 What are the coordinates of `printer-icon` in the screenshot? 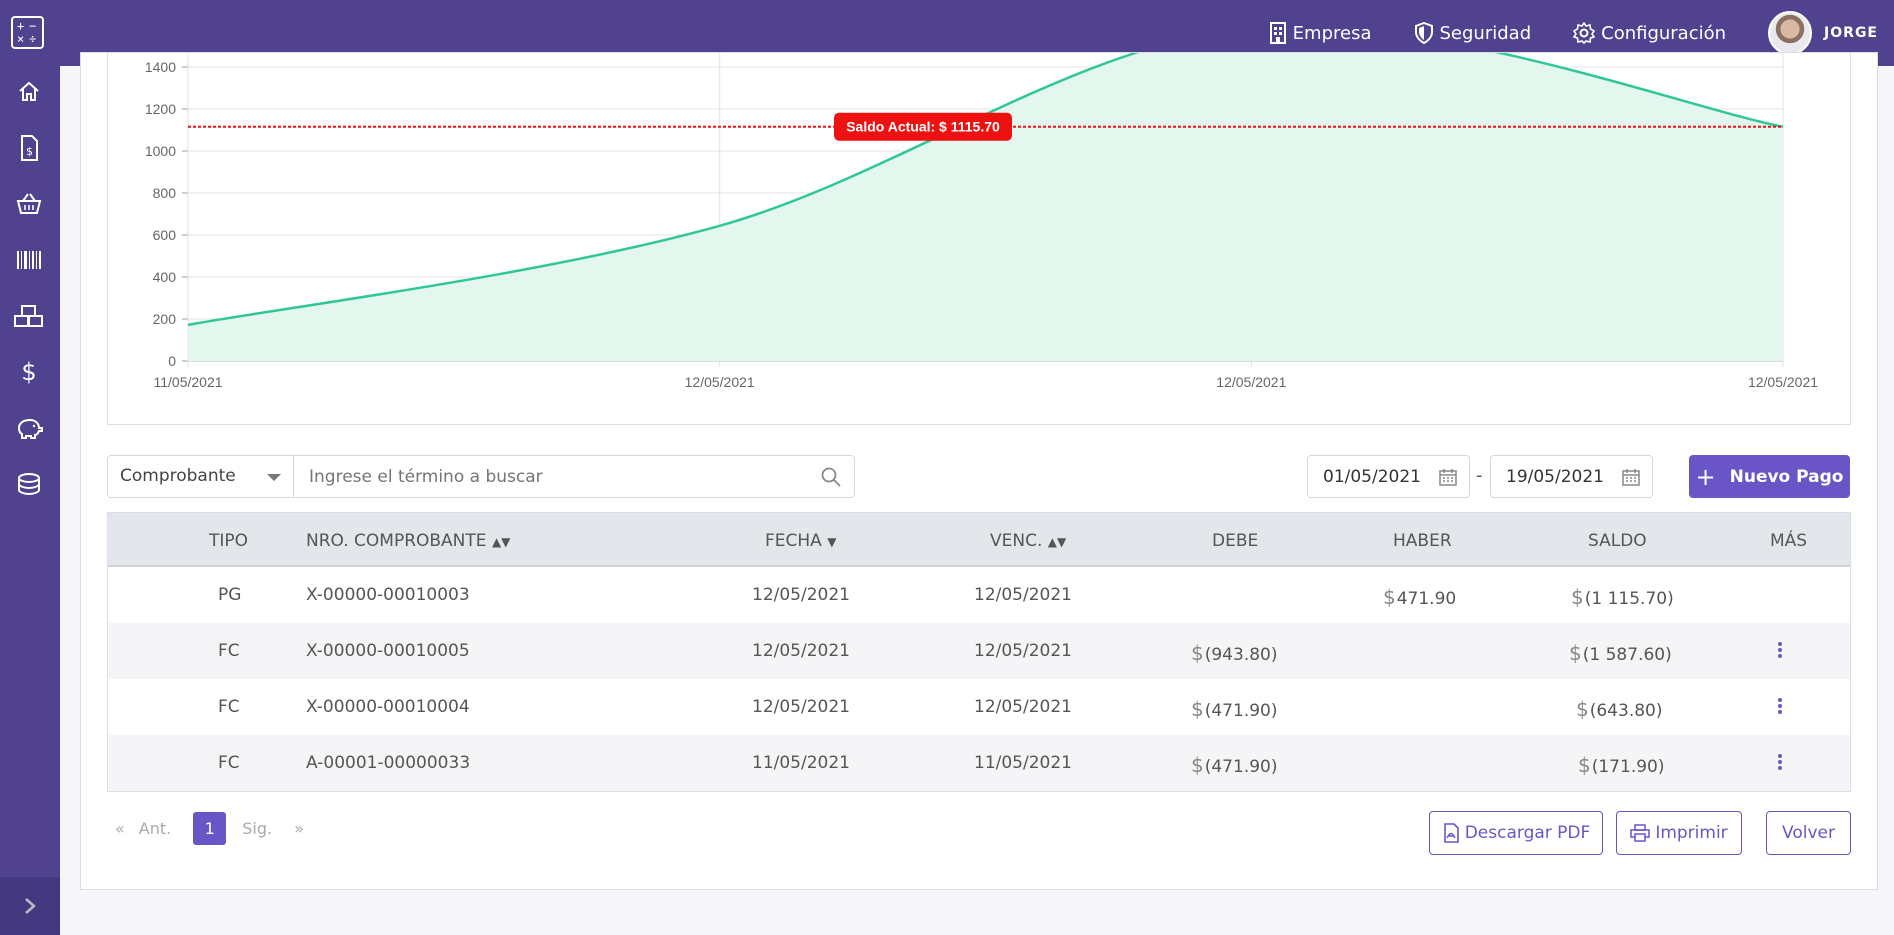 It's located at (1640, 833).